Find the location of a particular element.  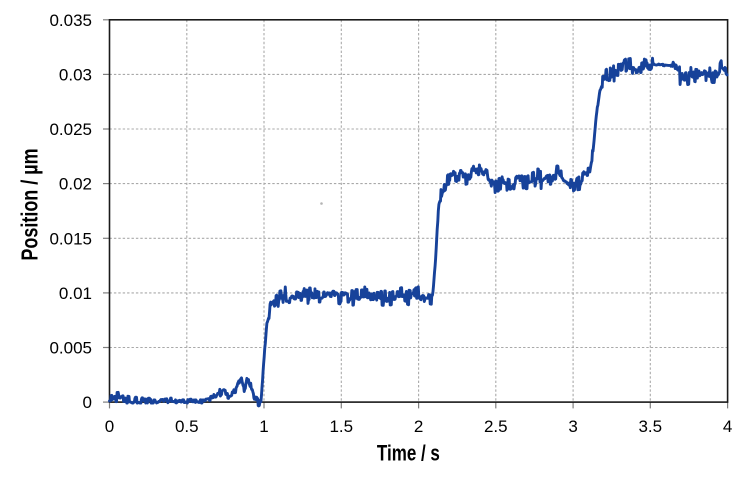

svg-text: 0.5 is located at coordinates (187, 426).